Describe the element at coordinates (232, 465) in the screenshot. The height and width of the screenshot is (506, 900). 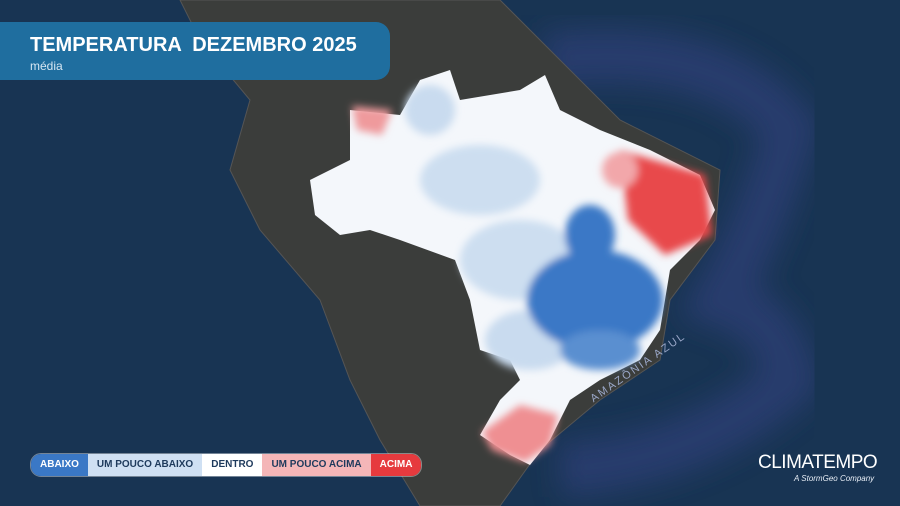
I see `legend-item: DENTRO` at that location.